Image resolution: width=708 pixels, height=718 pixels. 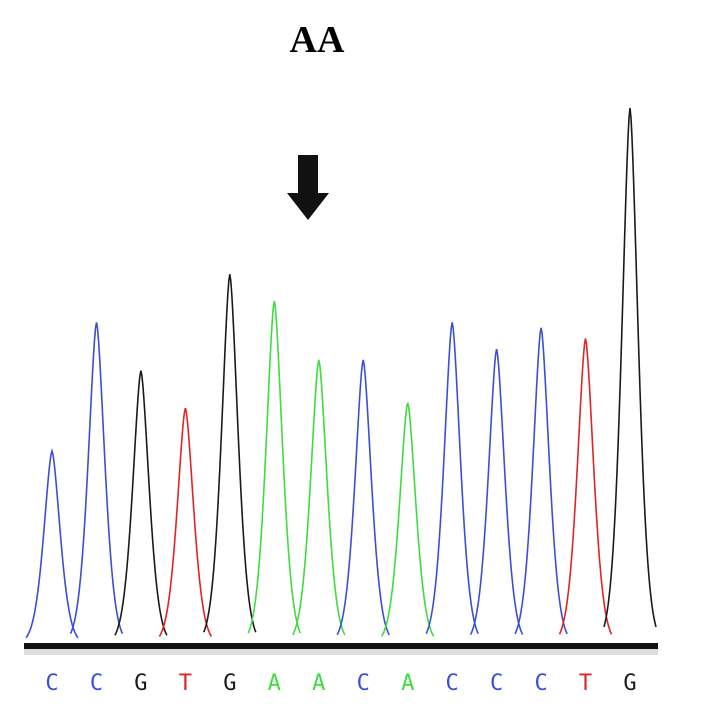 What do you see at coordinates (317, 40) in the screenshot?
I see `chart-title: AA` at bounding box center [317, 40].